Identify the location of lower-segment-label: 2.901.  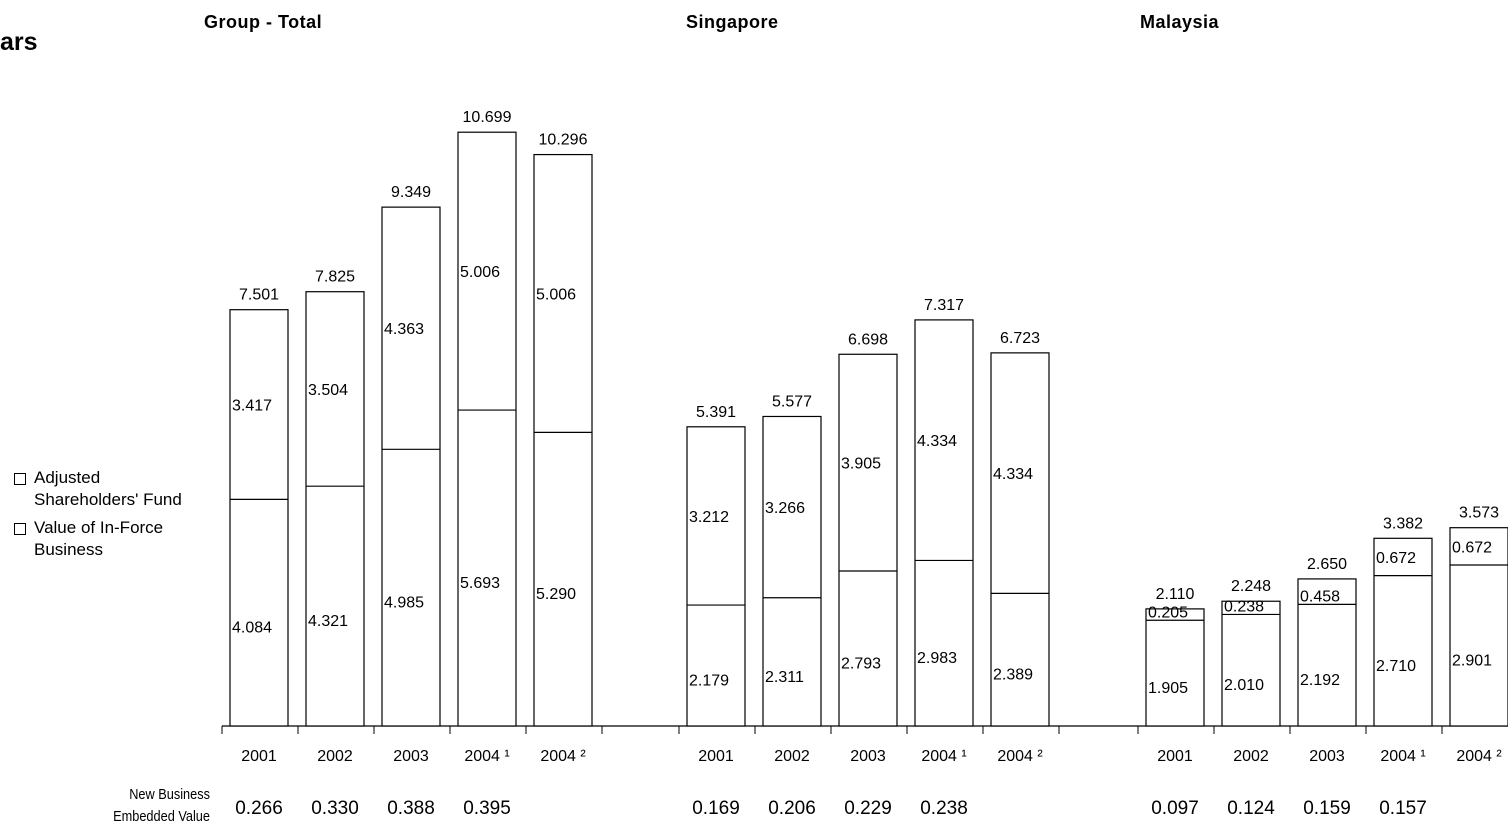
(1472, 660).